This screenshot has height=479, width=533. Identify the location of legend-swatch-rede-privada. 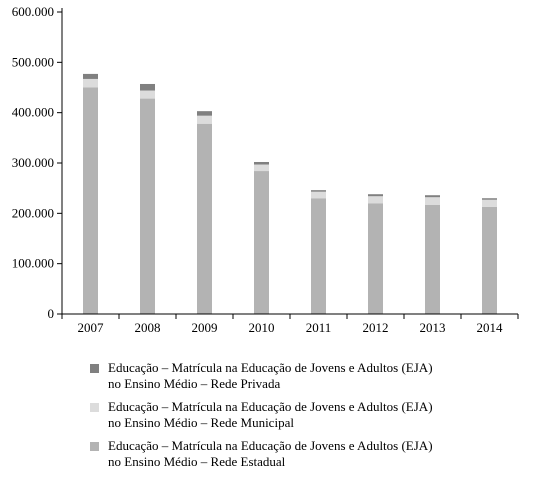
(94, 368).